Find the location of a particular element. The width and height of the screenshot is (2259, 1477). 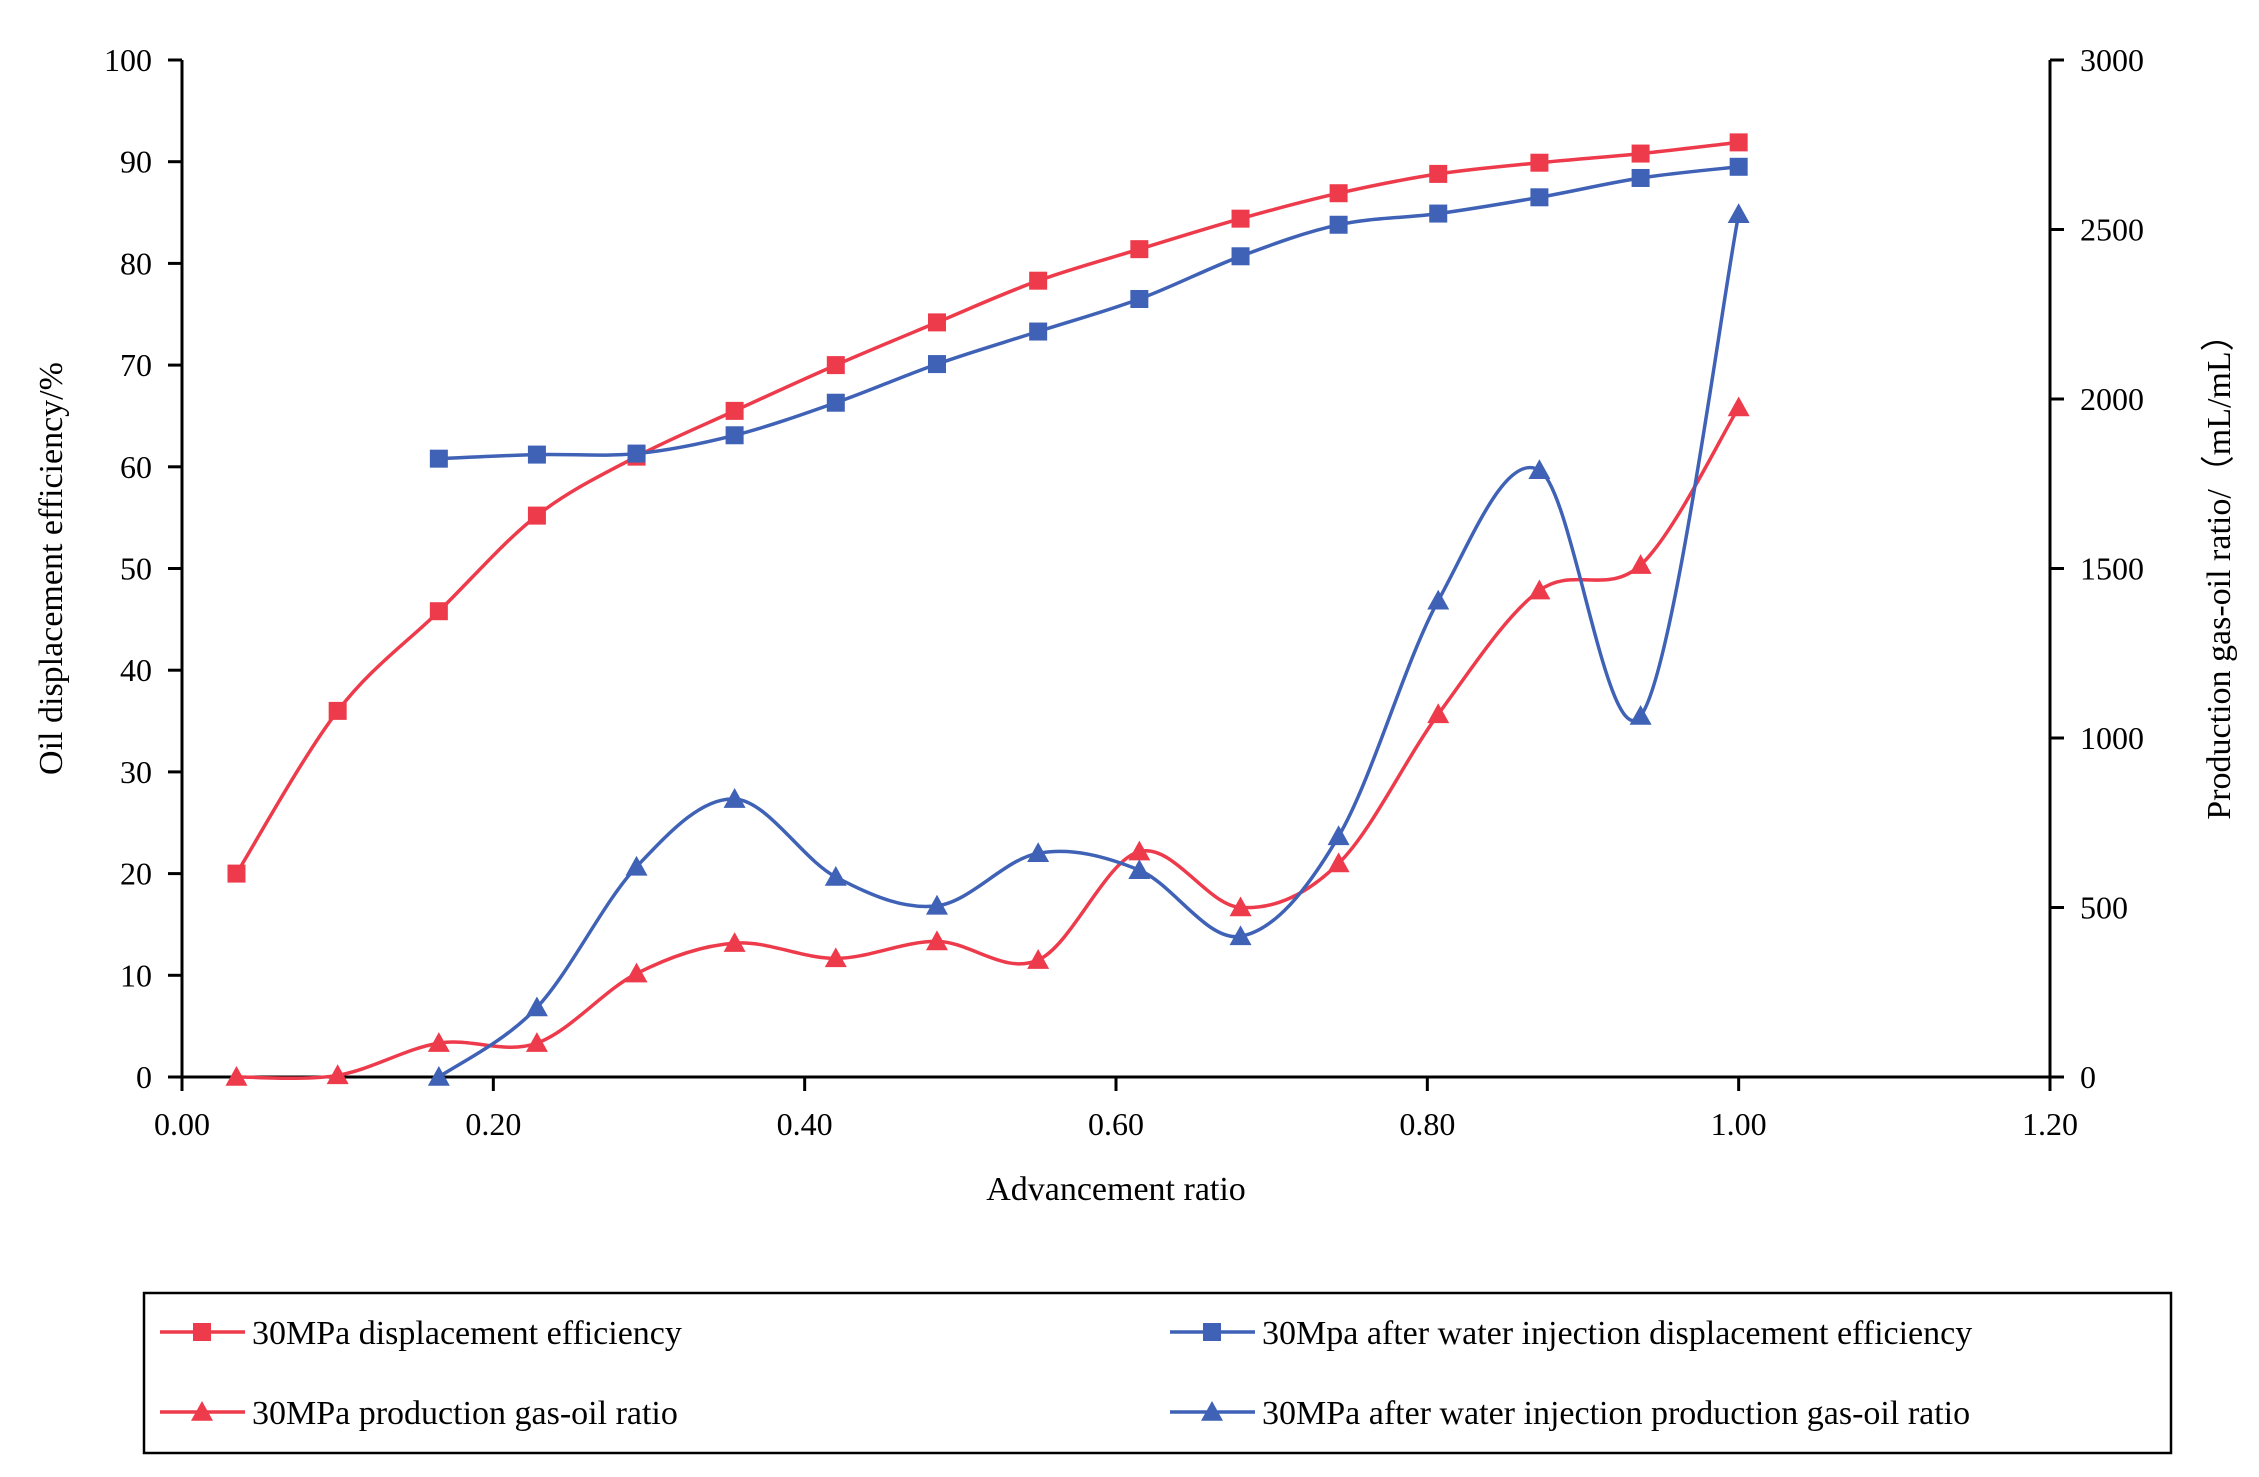

legend-entry-30mpa-production-gas-oil-ratio: 30MPa production gas-oil ratio is located at coordinates (419, 1413).